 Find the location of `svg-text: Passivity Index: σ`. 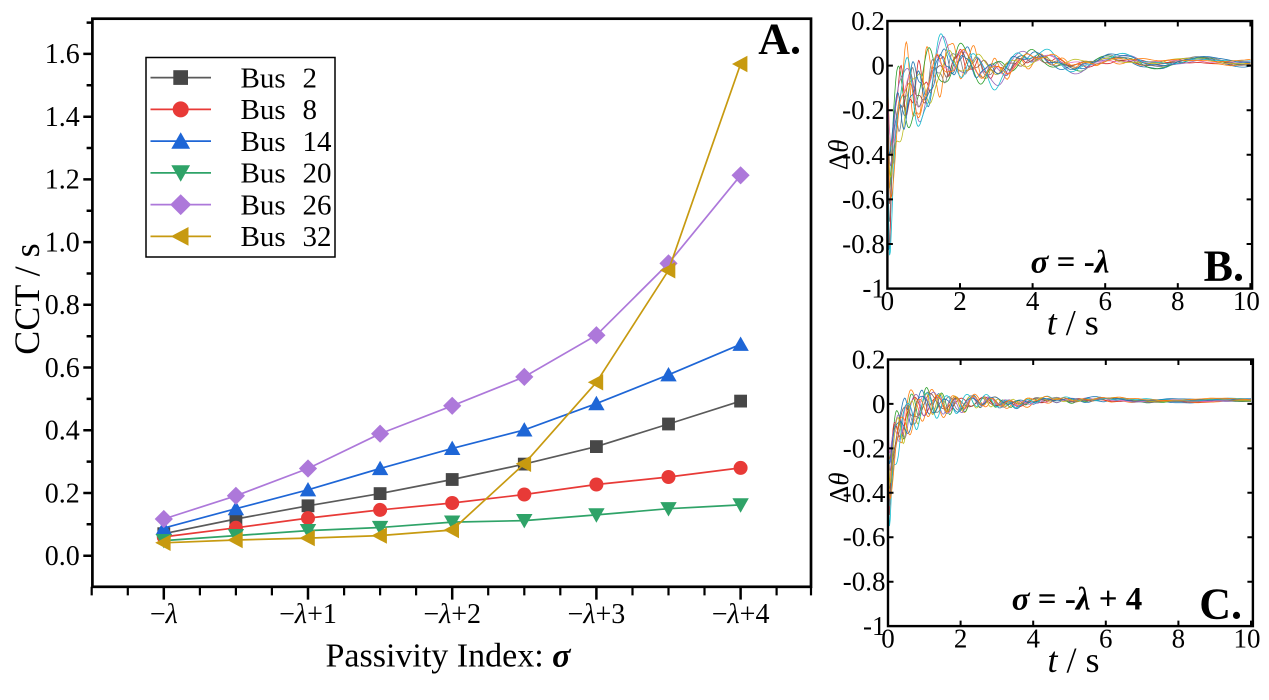

svg-text: Passivity Index: σ is located at coordinates (449, 656).